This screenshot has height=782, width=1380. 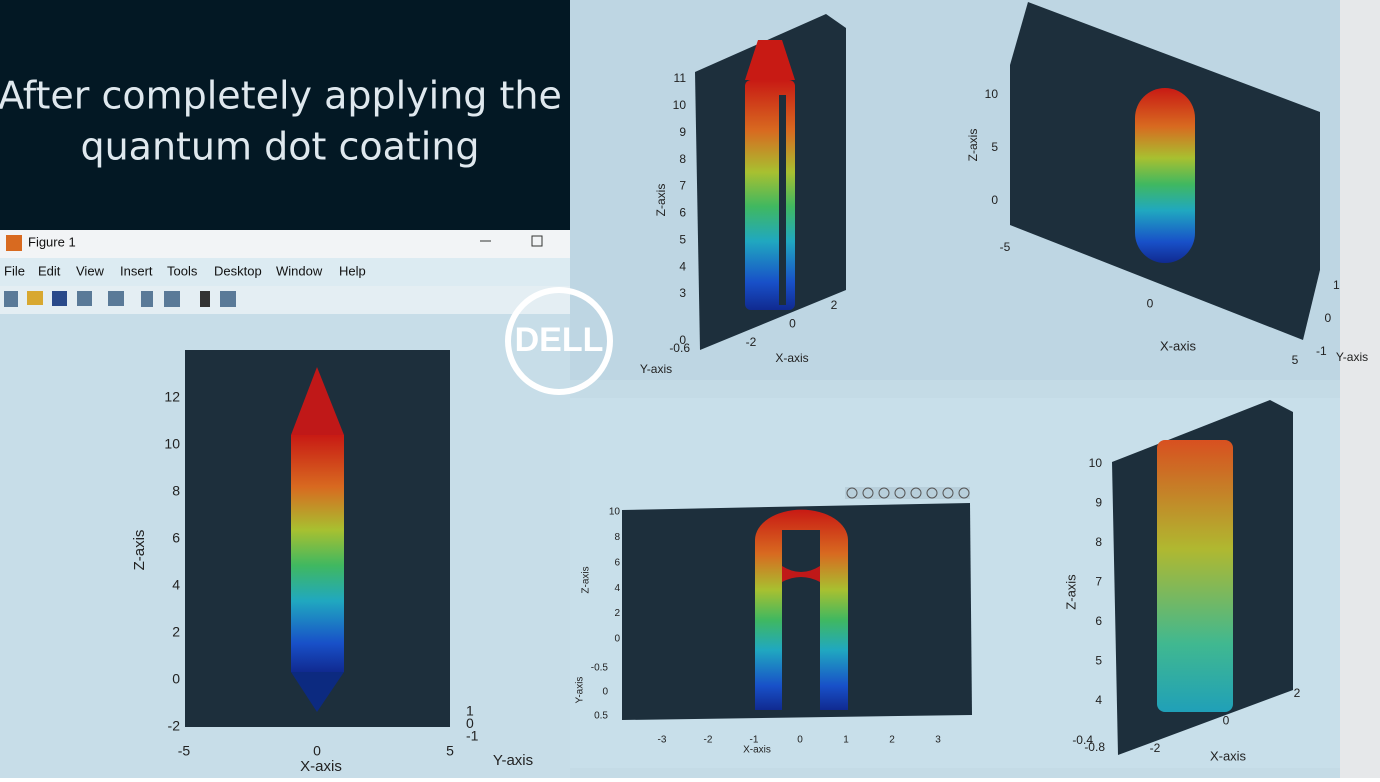 I want to click on tick-label: -0.4, so click(x=1082, y=740).